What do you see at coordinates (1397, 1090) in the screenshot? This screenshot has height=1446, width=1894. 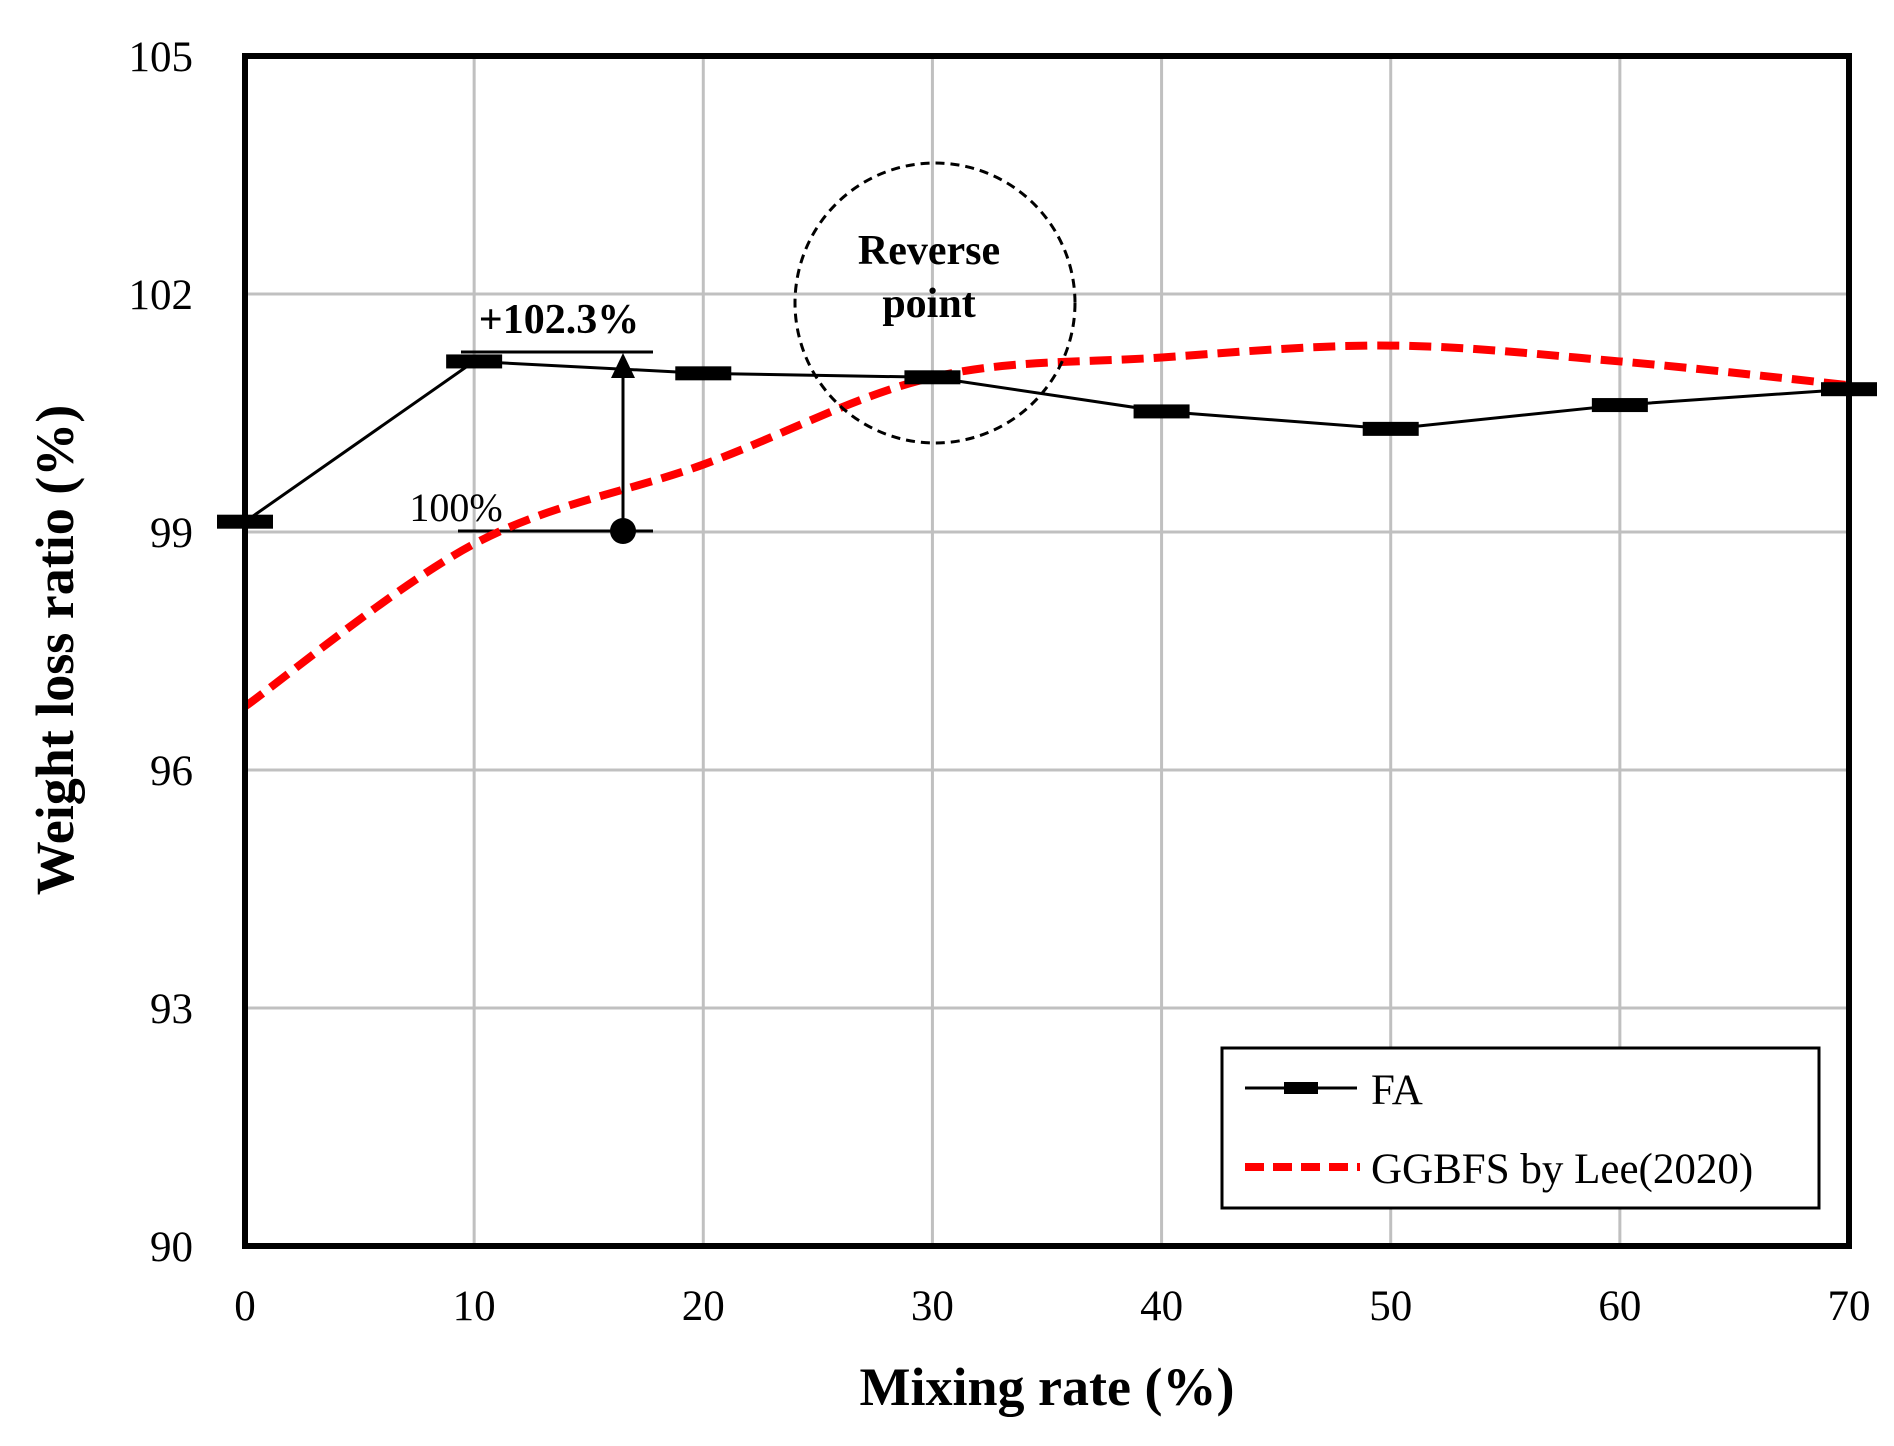 I see `legend-fa-label: FA` at bounding box center [1397, 1090].